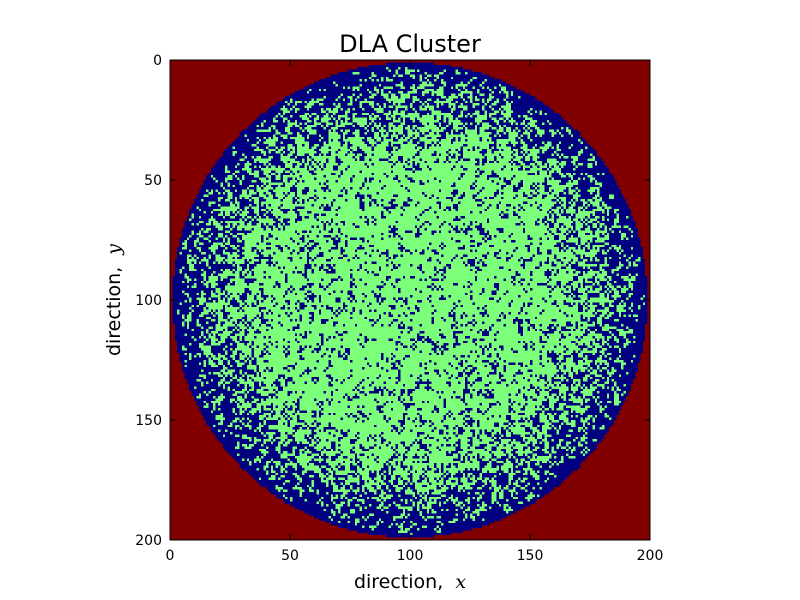  Describe the element at coordinates (398, 582) in the screenshot. I see `x-axis-label-text: direction,` at that location.